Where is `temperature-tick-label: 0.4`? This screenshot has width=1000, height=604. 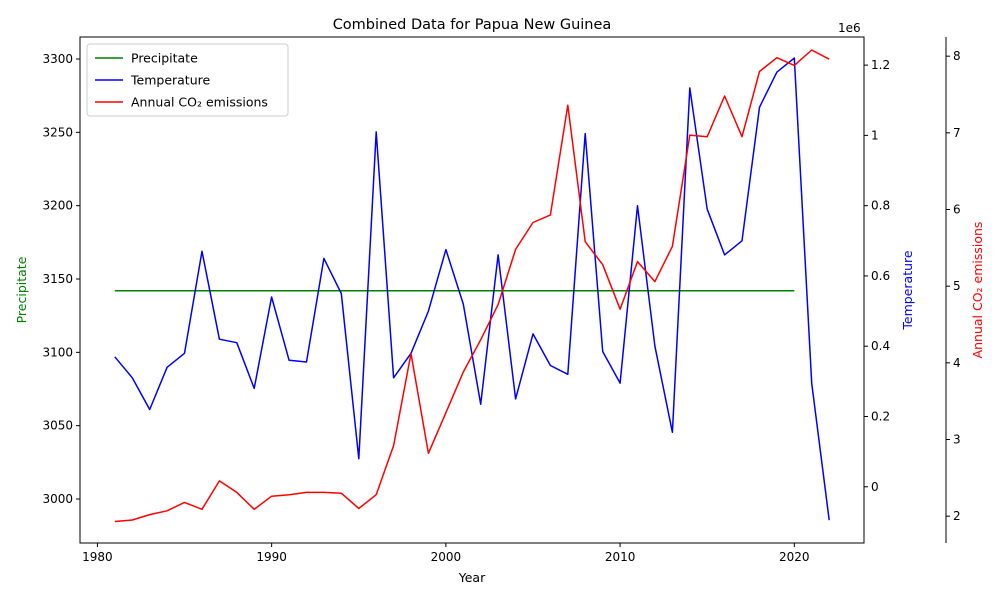
temperature-tick-label: 0.4 is located at coordinates (880, 346).